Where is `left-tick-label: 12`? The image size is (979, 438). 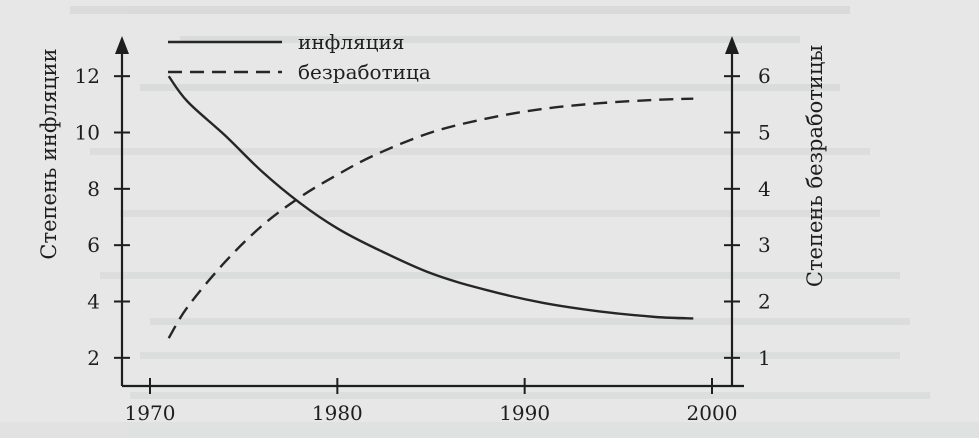
left-tick-label: 12 is located at coordinates (87, 76).